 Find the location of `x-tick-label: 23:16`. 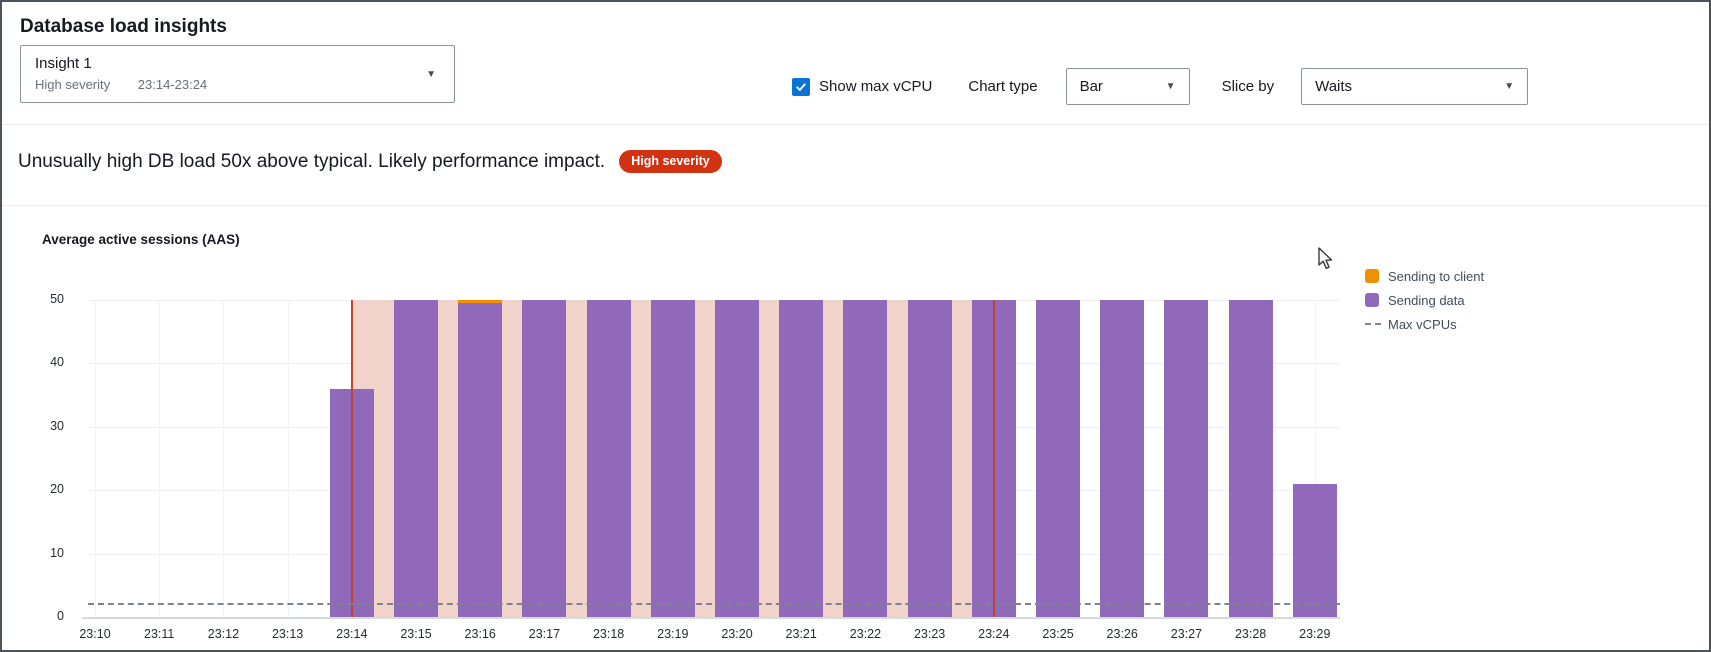

x-tick-label: 23:16 is located at coordinates (480, 634).